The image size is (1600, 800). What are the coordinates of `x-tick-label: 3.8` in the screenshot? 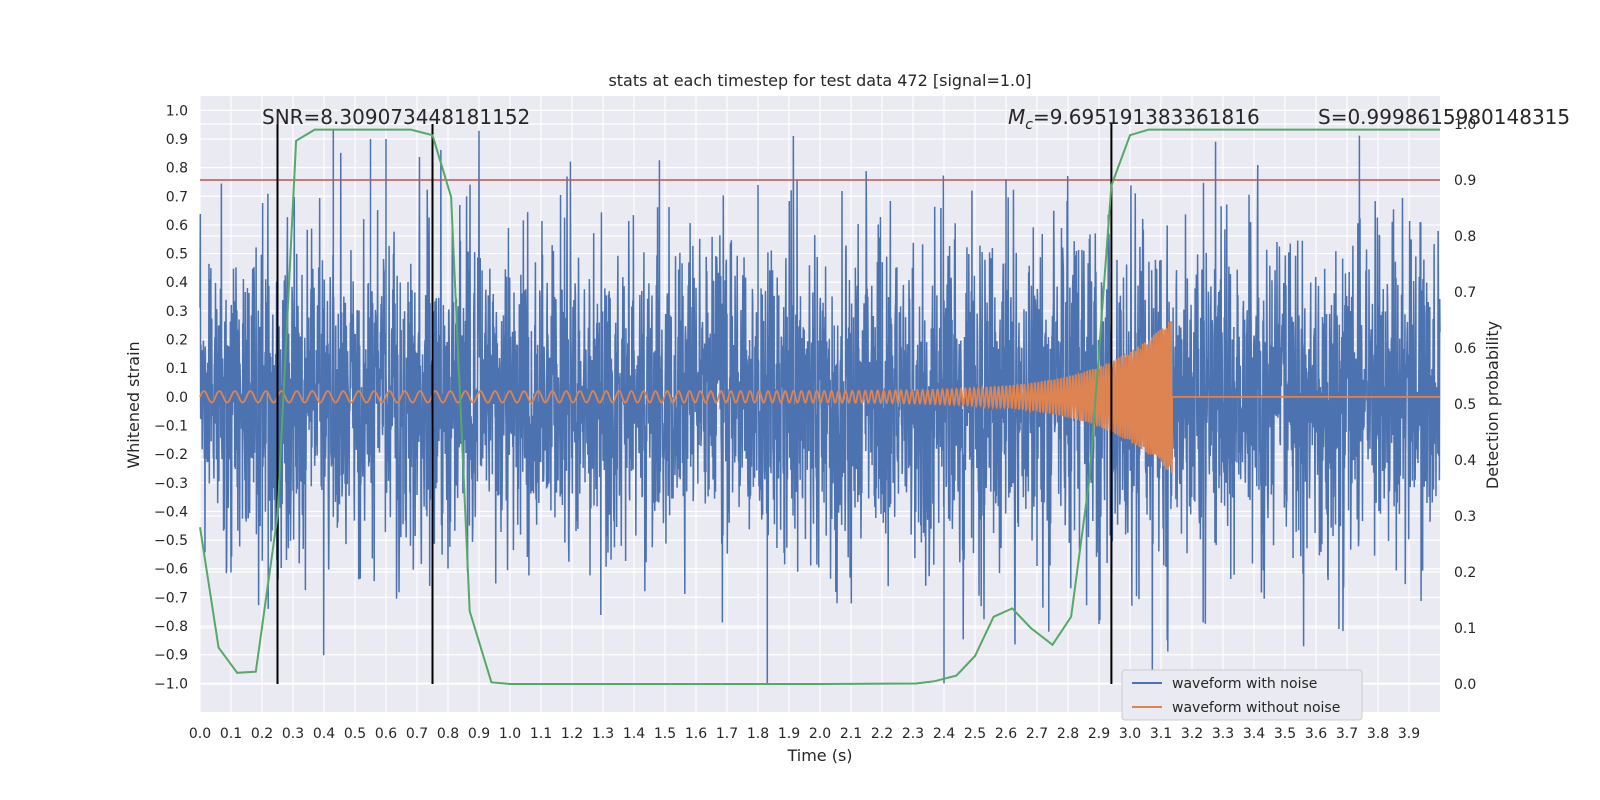 It's located at (1378, 734).